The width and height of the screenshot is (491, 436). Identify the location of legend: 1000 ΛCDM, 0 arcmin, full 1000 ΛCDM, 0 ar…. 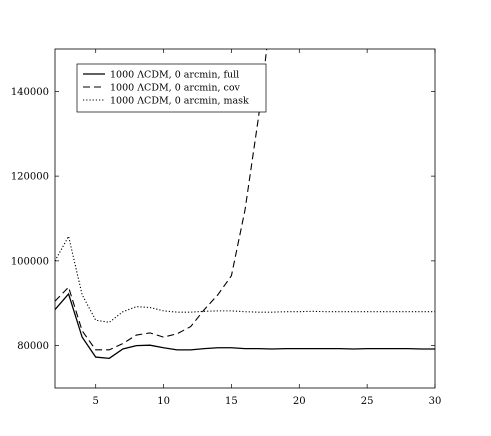
(171, 88).